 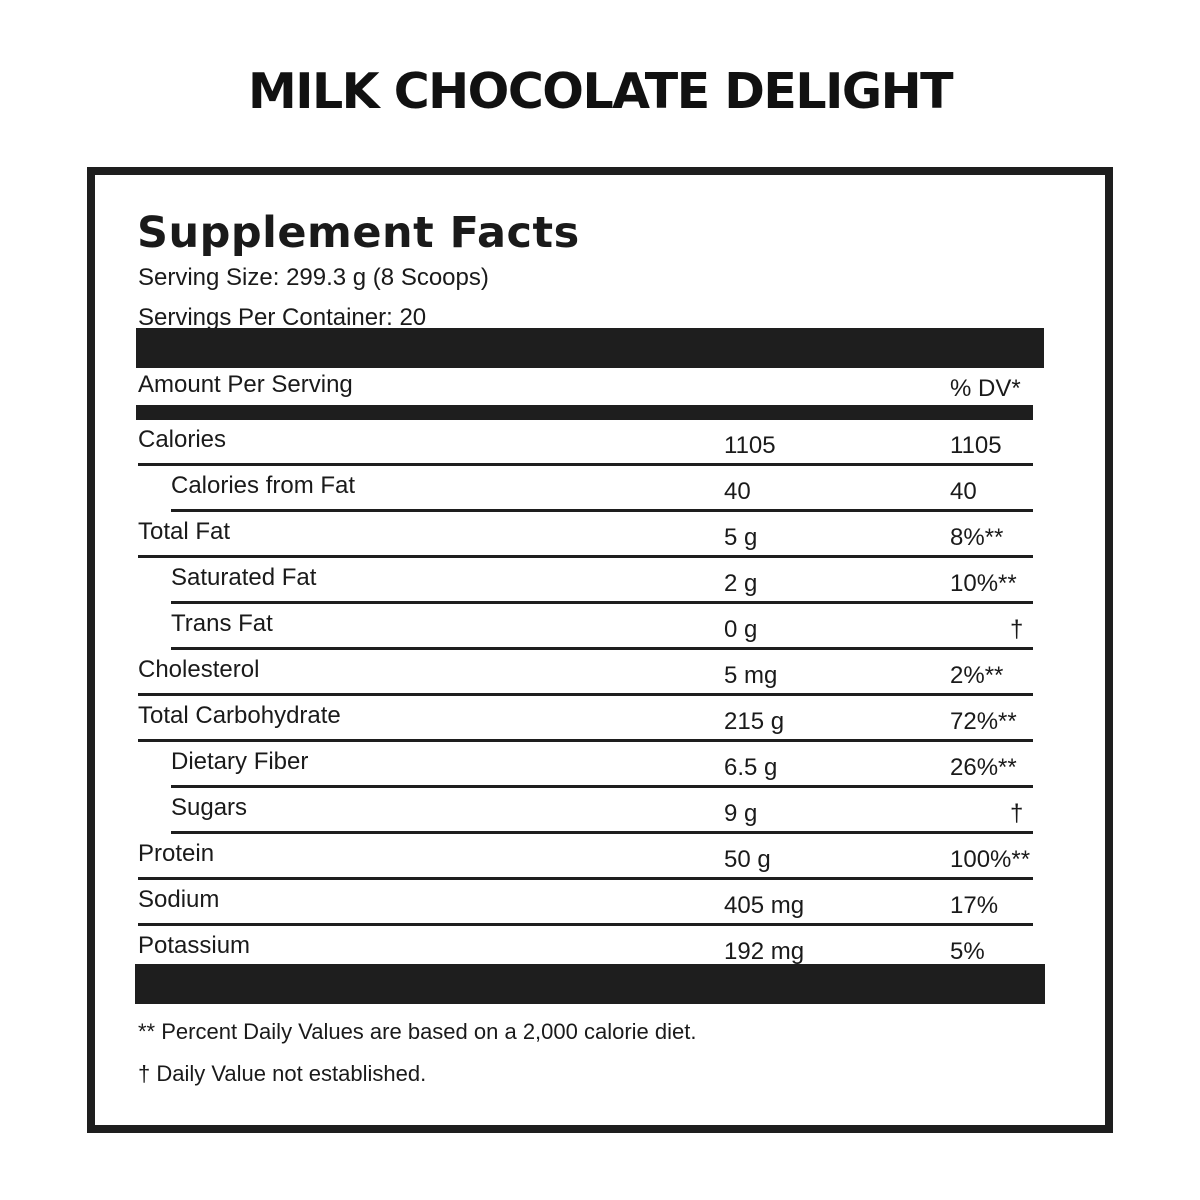 What do you see at coordinates (751, 767) in the screenshot?
I see `nutrient-amount: 6.5 g` at bounding box center [751, 767].